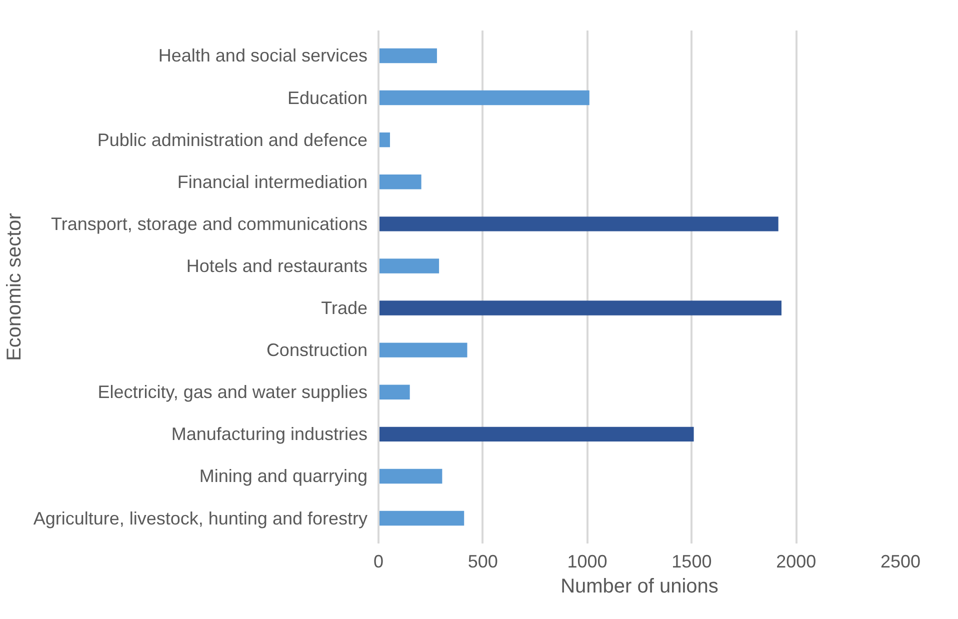 The width and height of the screenshot is (958, 619). I want to click on y-tick-label: Manufacturing industries, so click(269, 434).